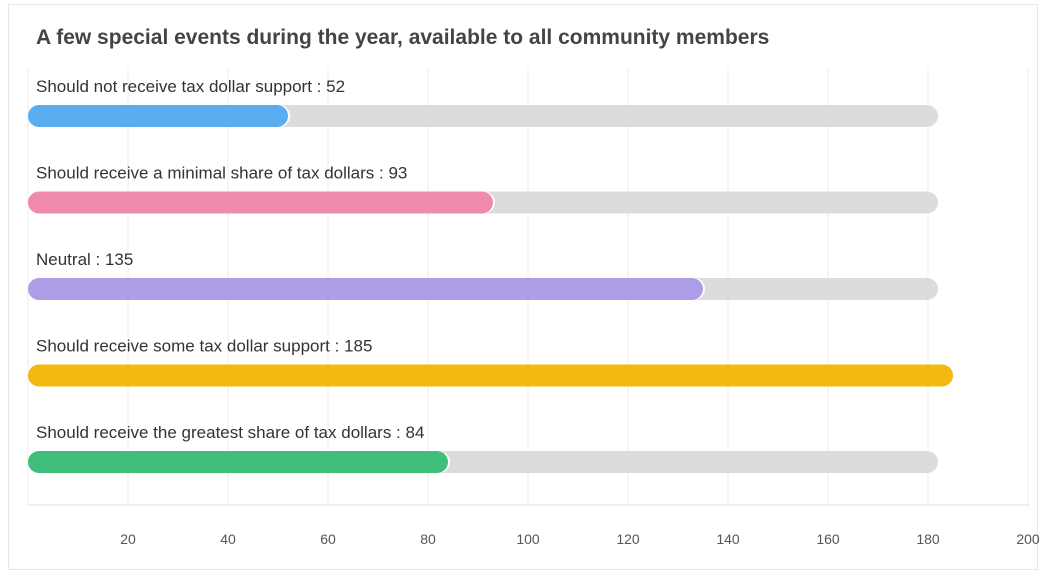 This screenshot has height=573, width=1040. Describe the element at coordinates (84, 259) in the screenshot. I see `bar-label: Neutral : 135` at that location.